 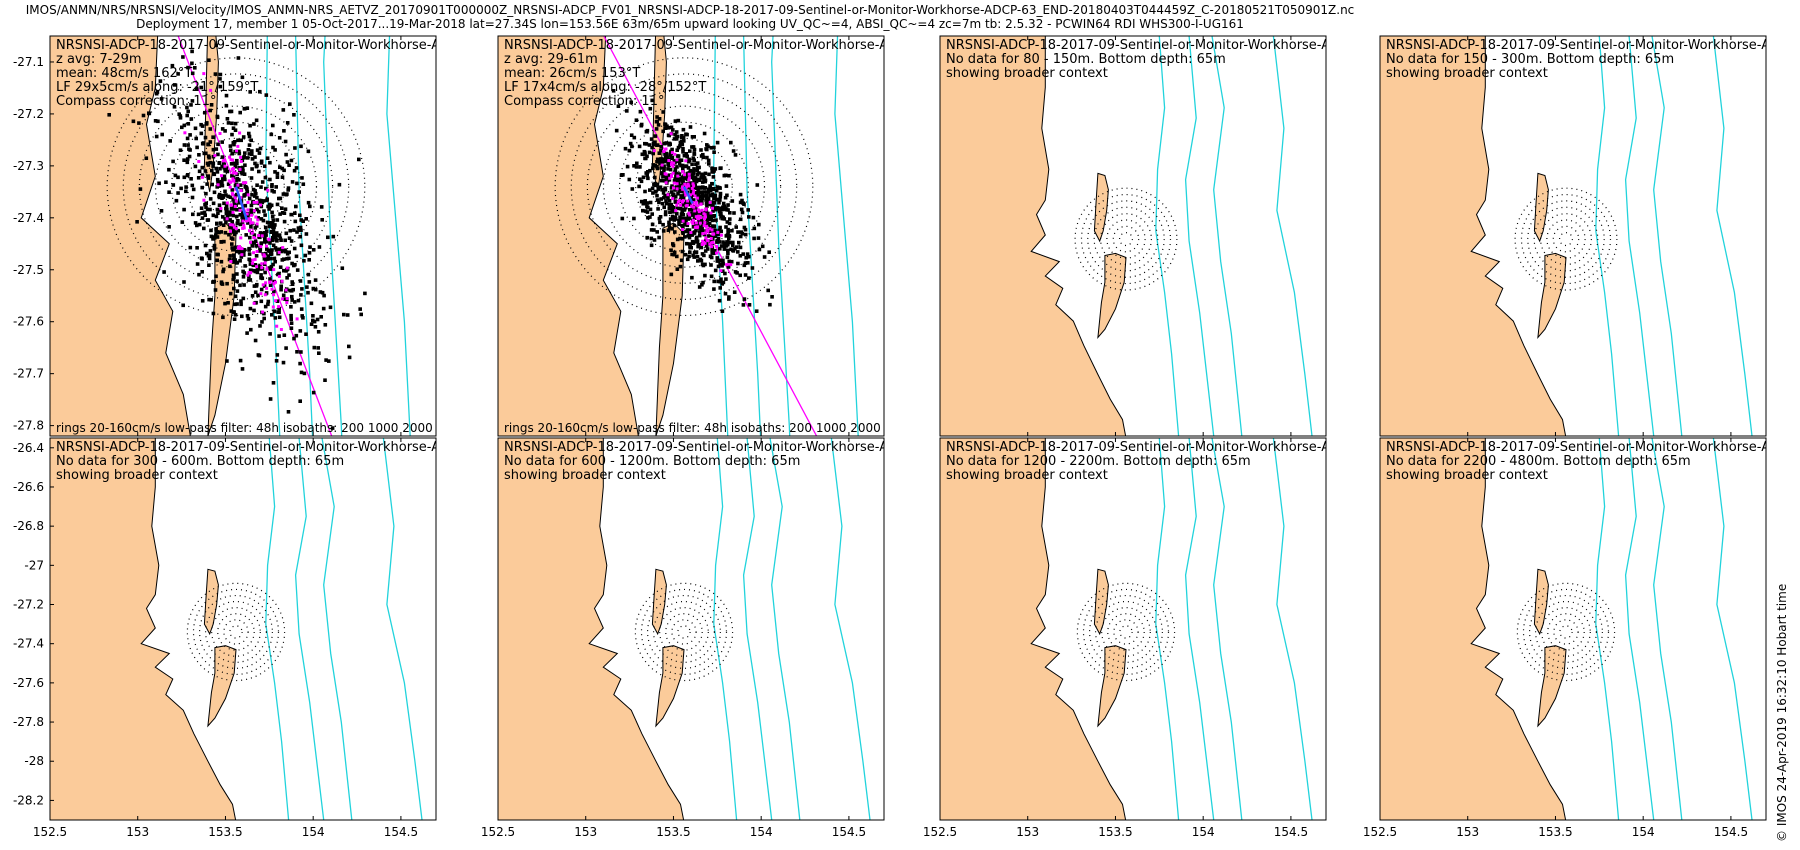 I want to click on isobath-200m, so click(x=1167, y=236).